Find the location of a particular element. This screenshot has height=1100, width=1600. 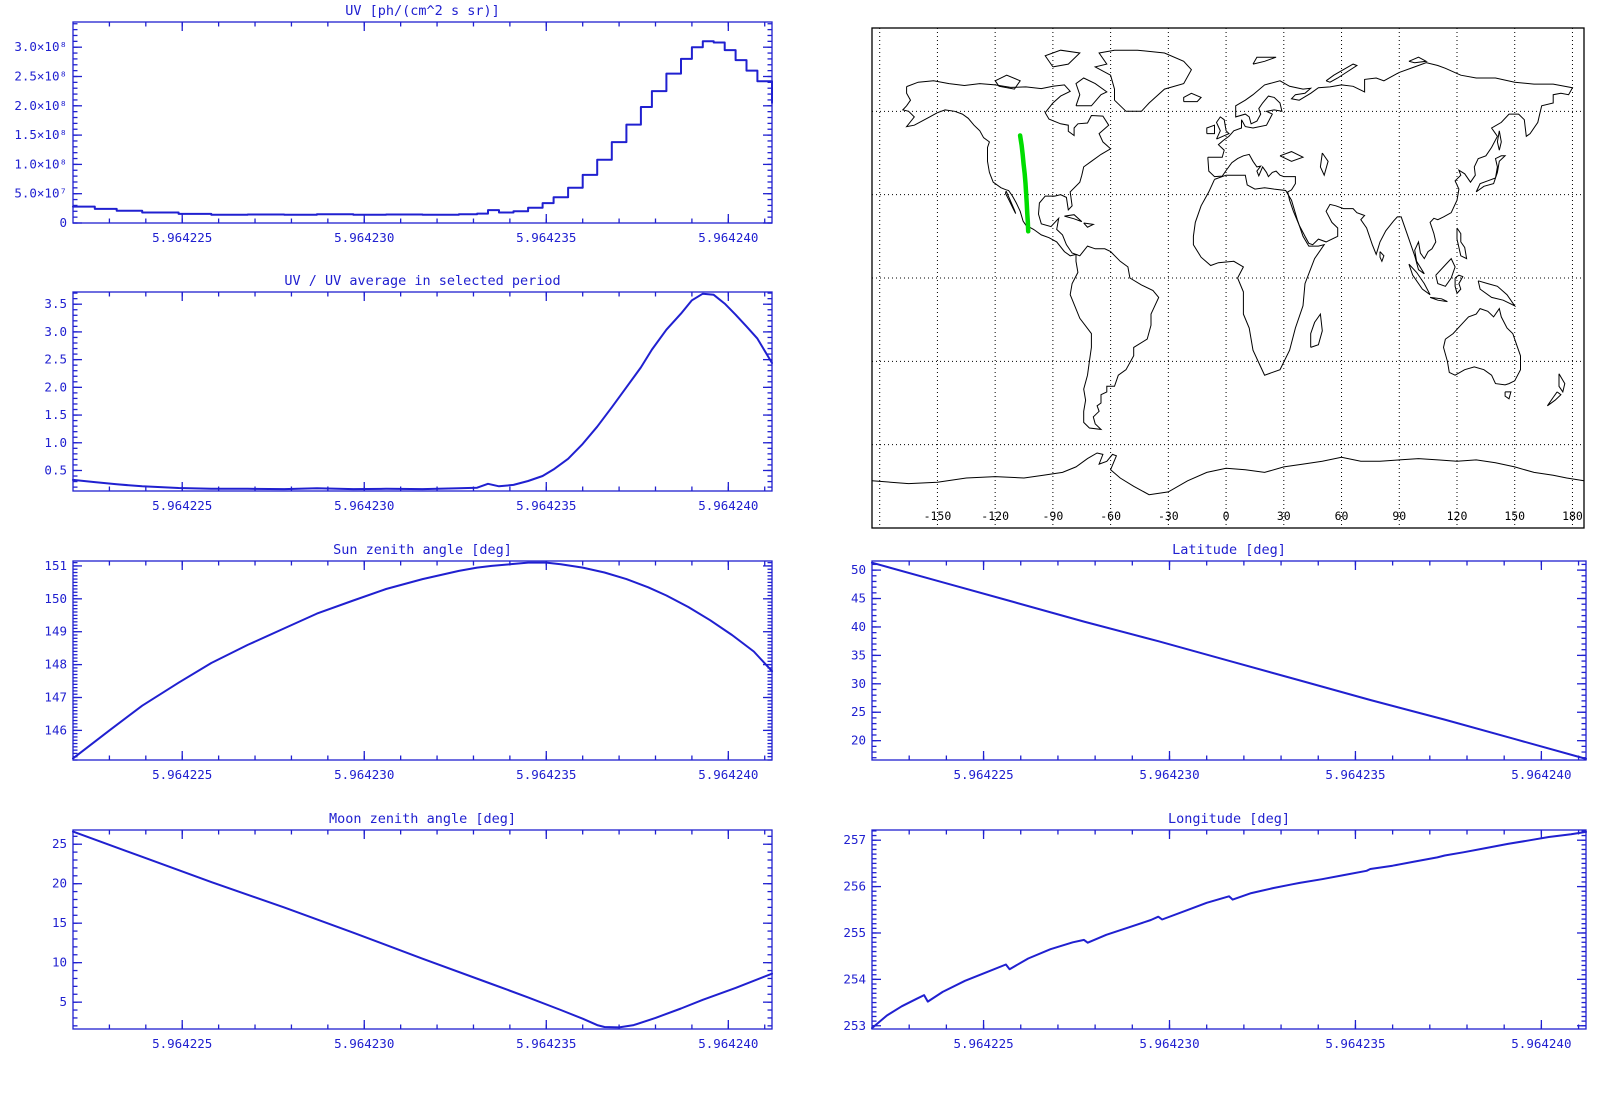

y-tick-label: 2.5×10⁸ is located at coordinates (40, 75).